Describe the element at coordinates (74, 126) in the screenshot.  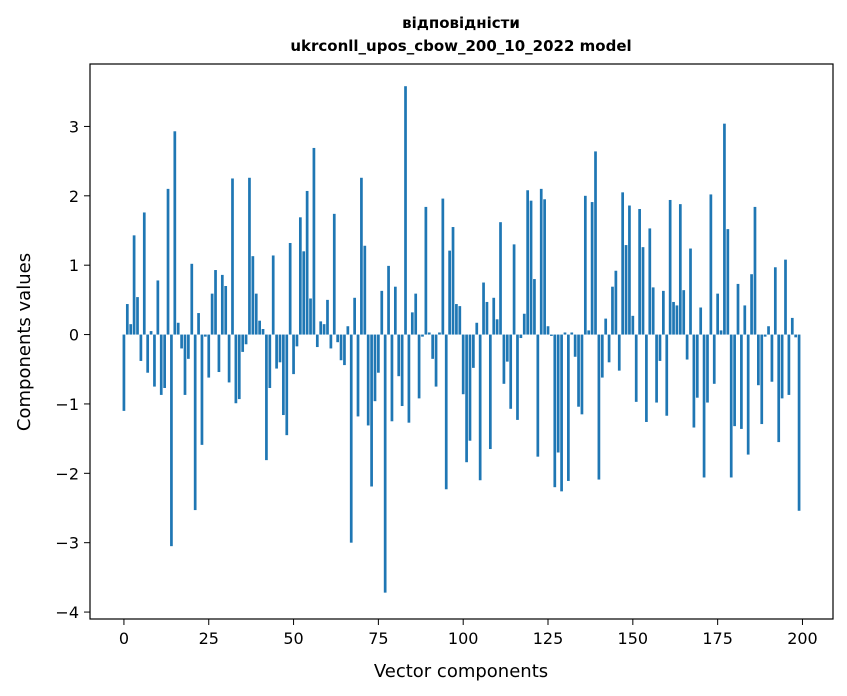
I see `y-tick-label: 3` at that location.